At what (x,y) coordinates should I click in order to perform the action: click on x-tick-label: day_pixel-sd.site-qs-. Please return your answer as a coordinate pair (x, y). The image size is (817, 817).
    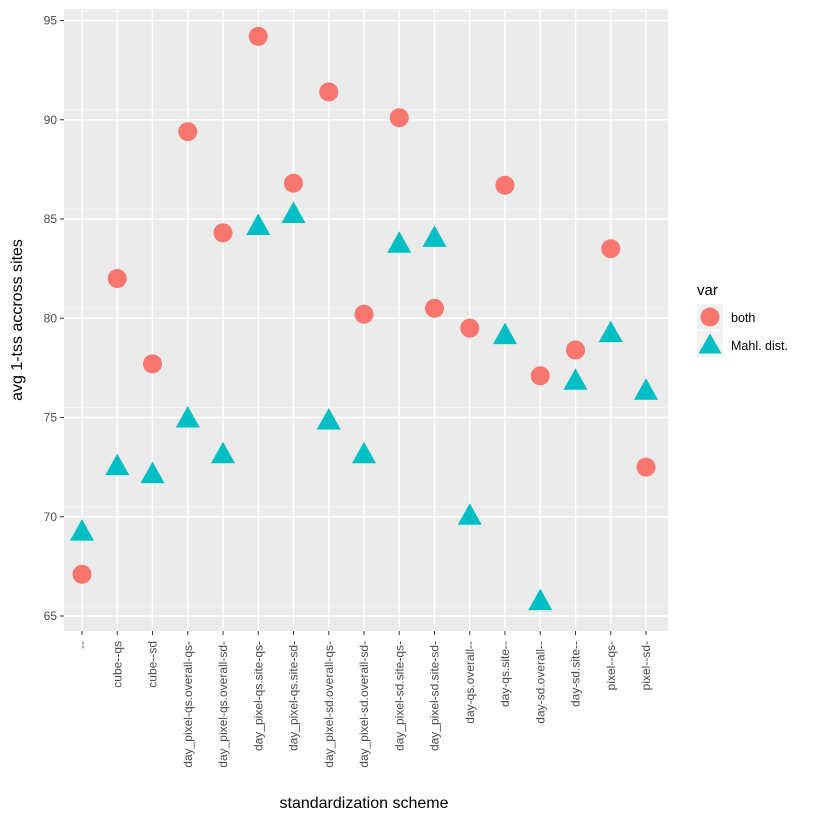
    Looking at the image, I should click on (399, 696).